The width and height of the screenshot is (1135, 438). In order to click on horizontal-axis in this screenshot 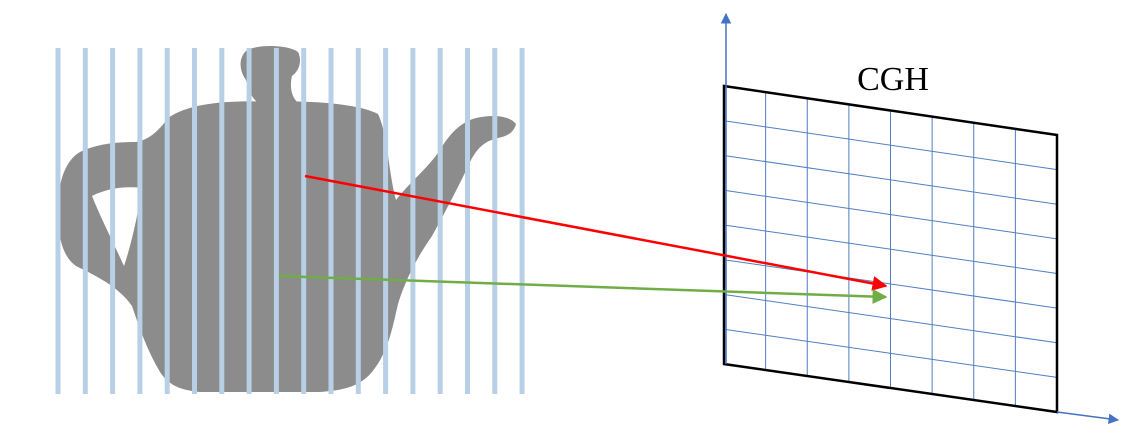, I will do `click(1088, 417)`.